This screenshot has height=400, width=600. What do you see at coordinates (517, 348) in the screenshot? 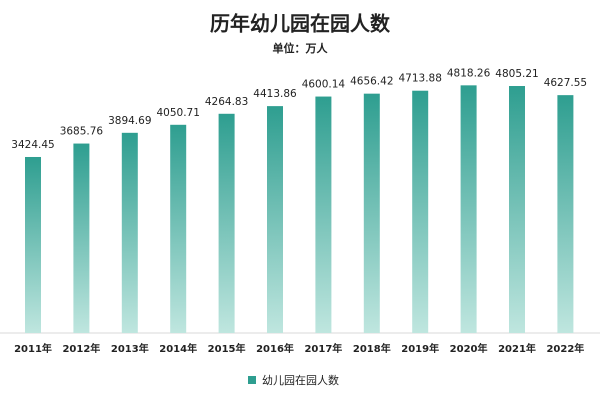
I see `x-tick-label: 2021年` at bounding box center [517, 348].